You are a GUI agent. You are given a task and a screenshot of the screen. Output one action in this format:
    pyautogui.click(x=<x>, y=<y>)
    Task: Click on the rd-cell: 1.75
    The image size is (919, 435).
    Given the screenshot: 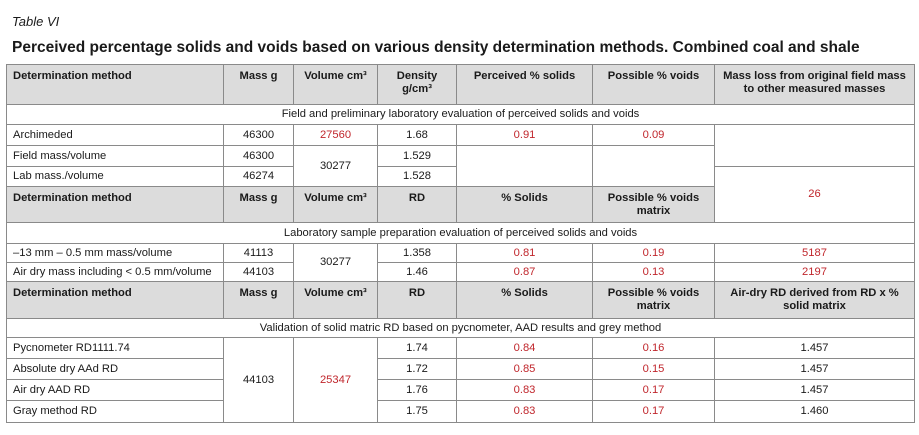 What is the action you would take?
    pyautogui.click(x=417, y=411)
    